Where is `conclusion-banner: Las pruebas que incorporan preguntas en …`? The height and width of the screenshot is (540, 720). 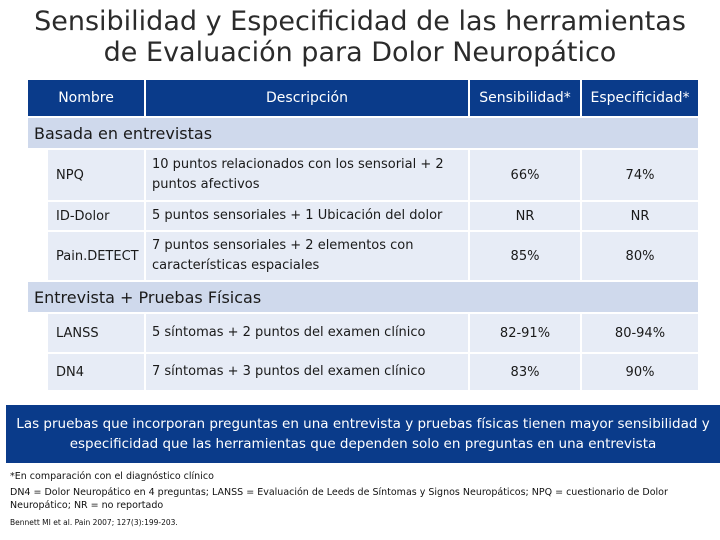 conclusion-banner: Las pruebas que incorporan preguntas en … is located at coordinates (363, 434).